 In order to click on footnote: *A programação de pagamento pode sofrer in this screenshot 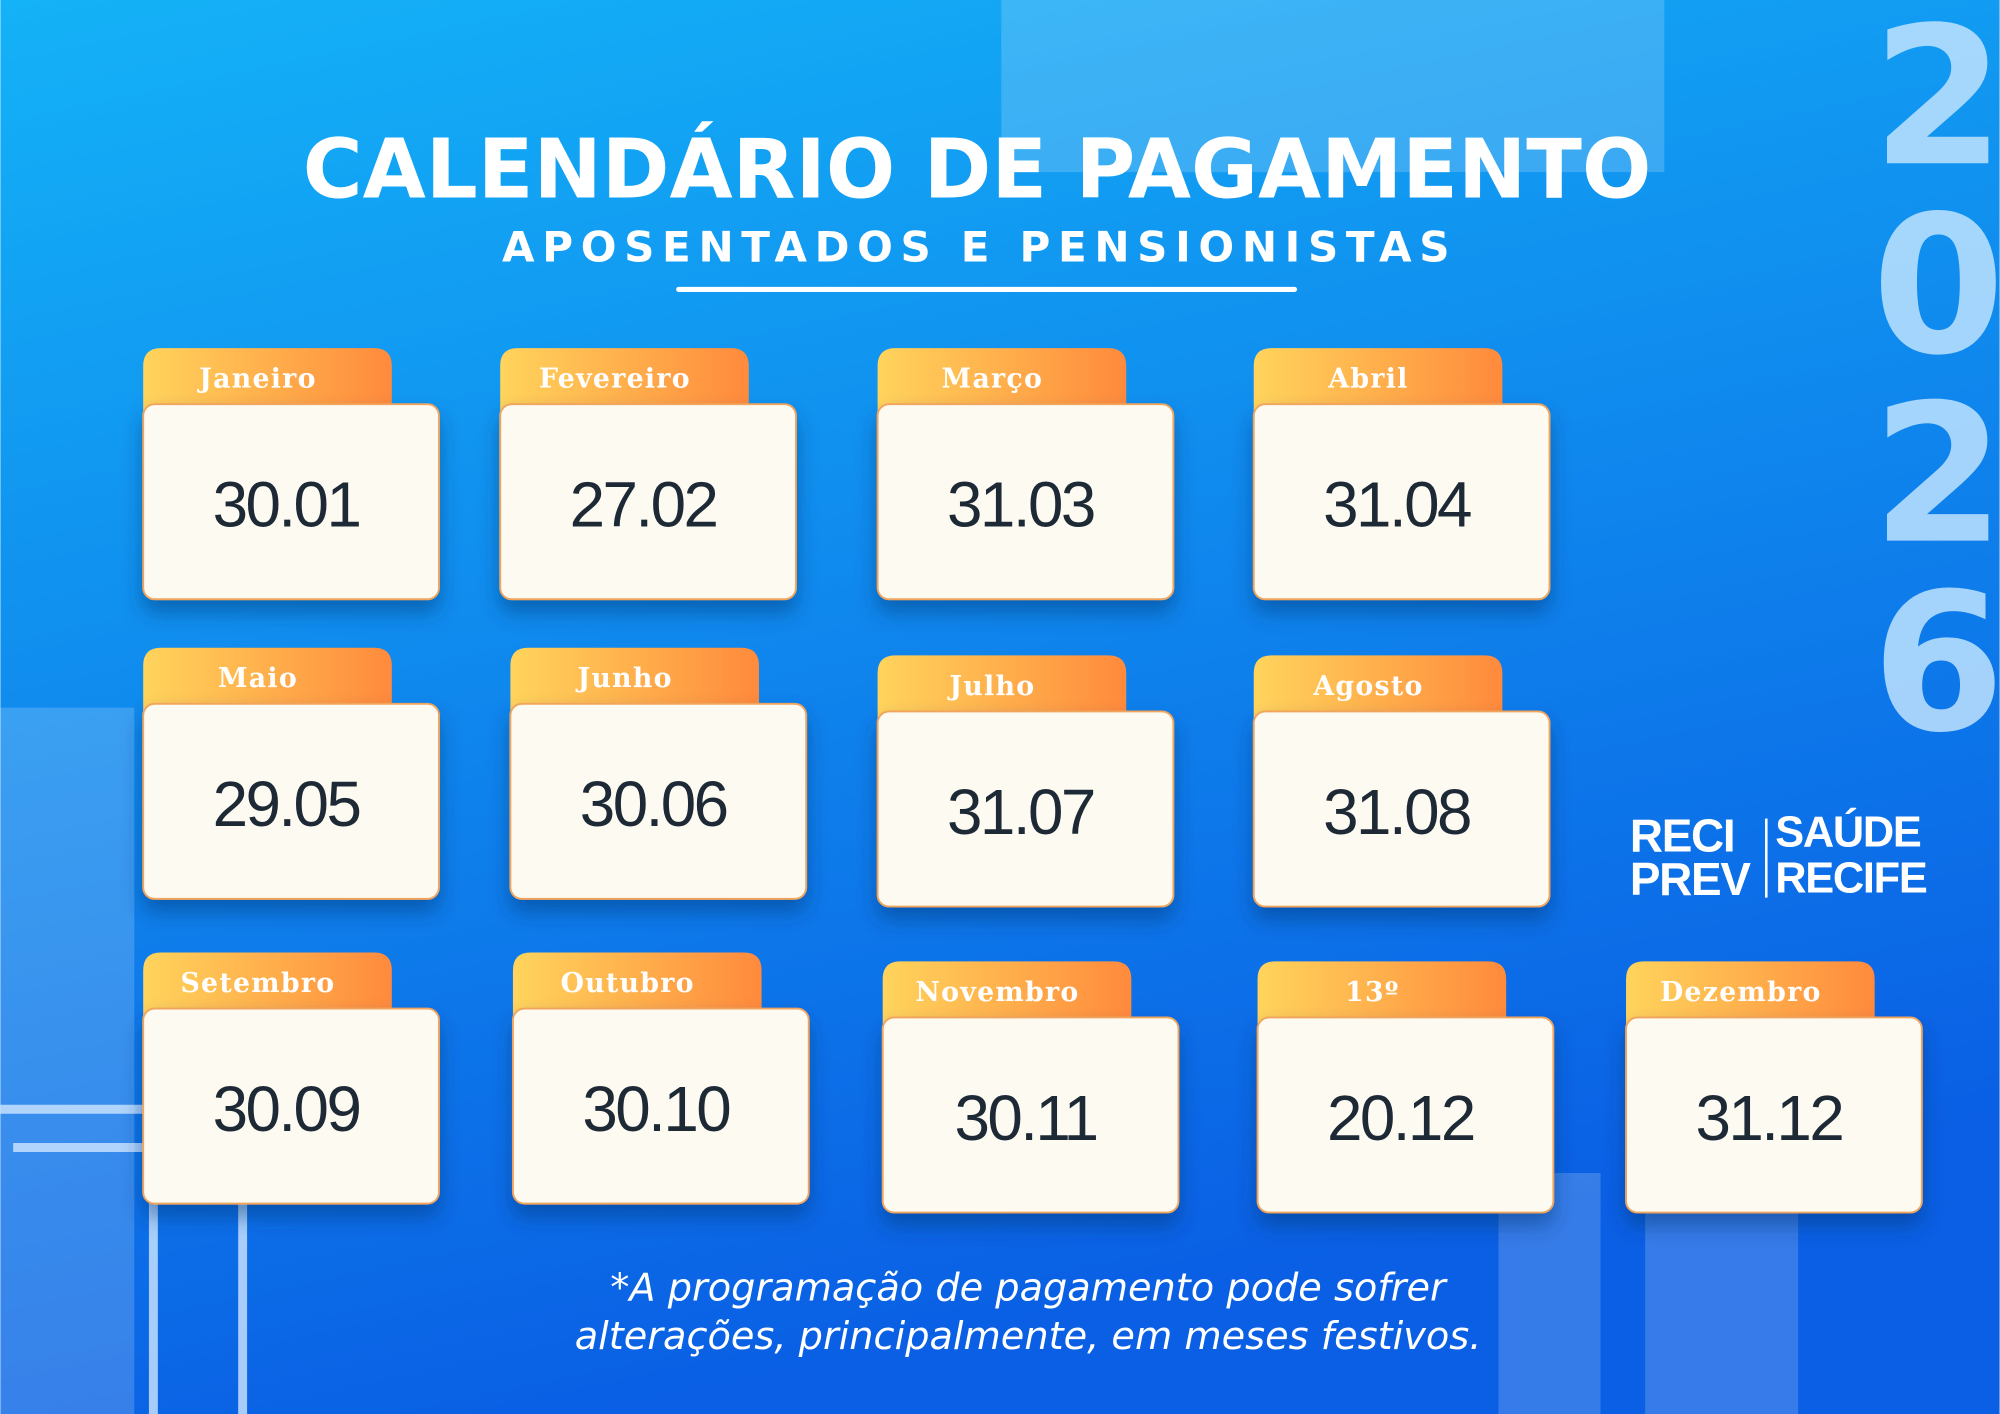, I will do `click(1029, 1288)`.